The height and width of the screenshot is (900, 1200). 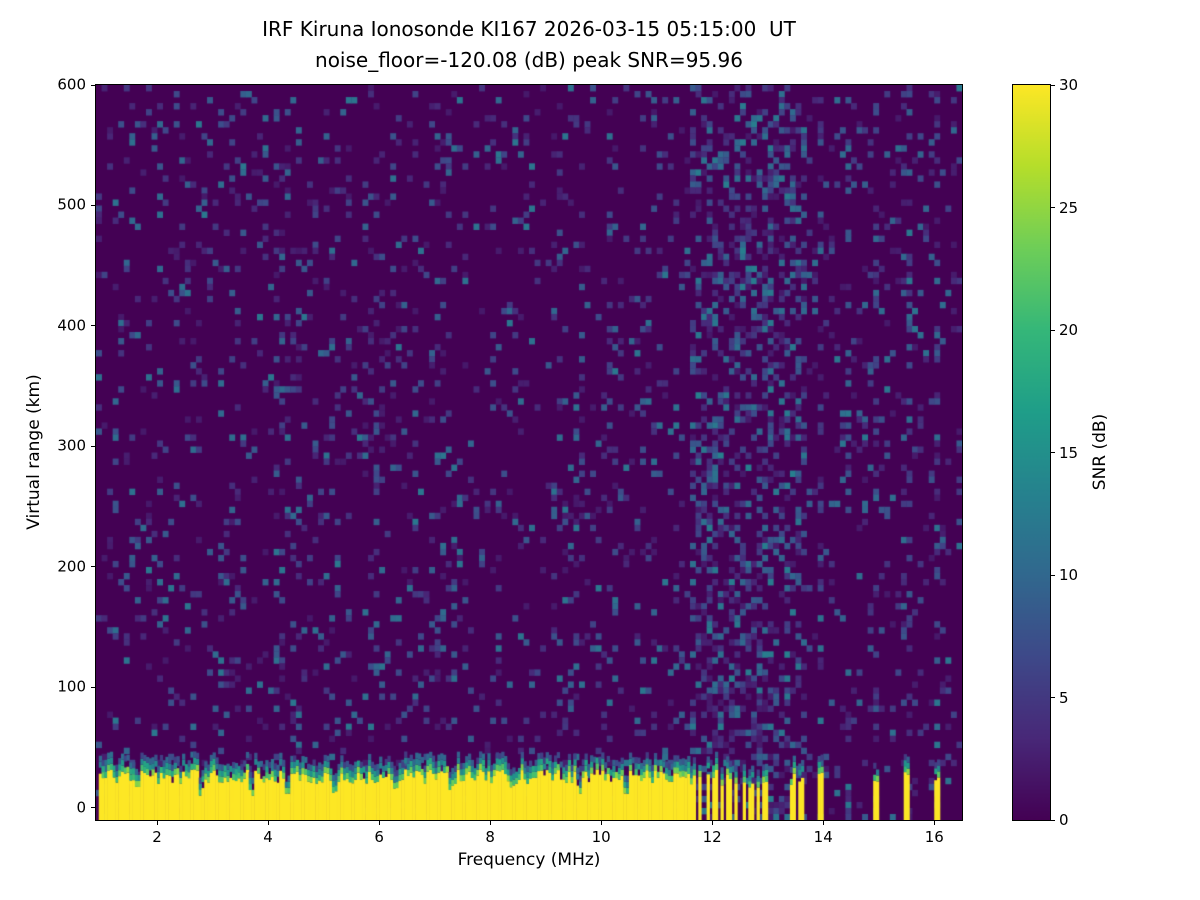 What do you see at coordinates (529, 860) in the screenshot?
I see `x-axis-label: Frequency (MHz)` at bounding box center [529, 860].